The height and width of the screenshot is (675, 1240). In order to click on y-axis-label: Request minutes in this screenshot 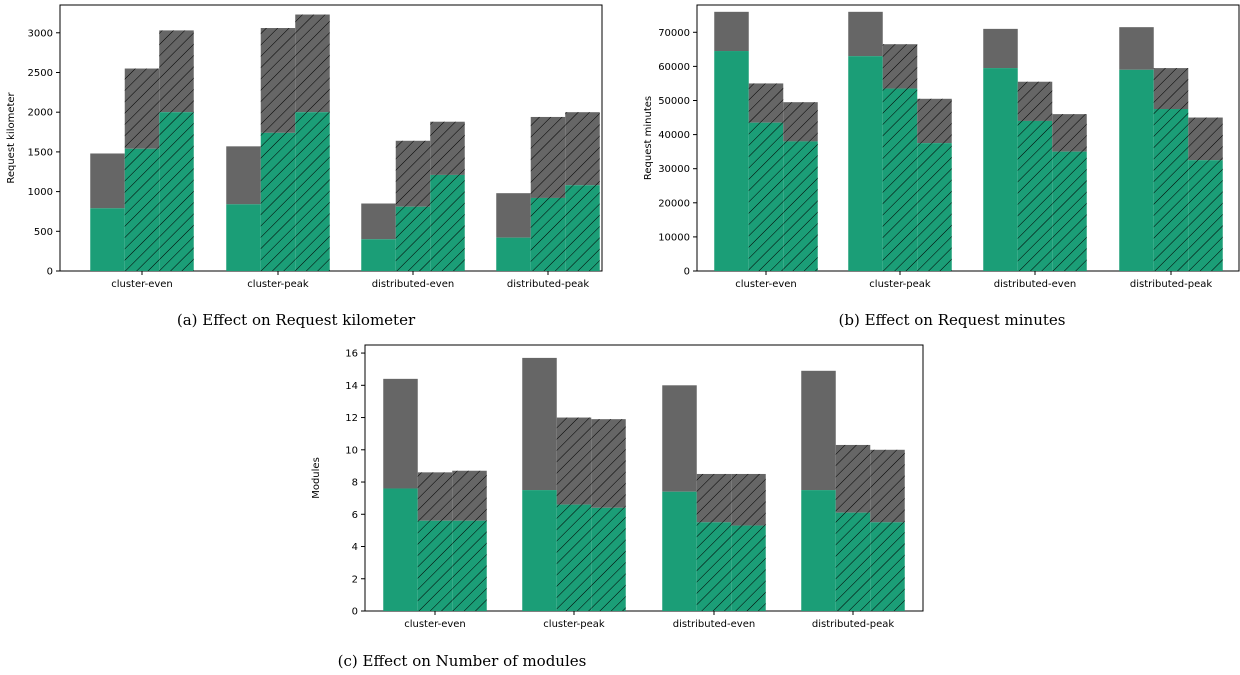, I will do `click(648, 138)`.